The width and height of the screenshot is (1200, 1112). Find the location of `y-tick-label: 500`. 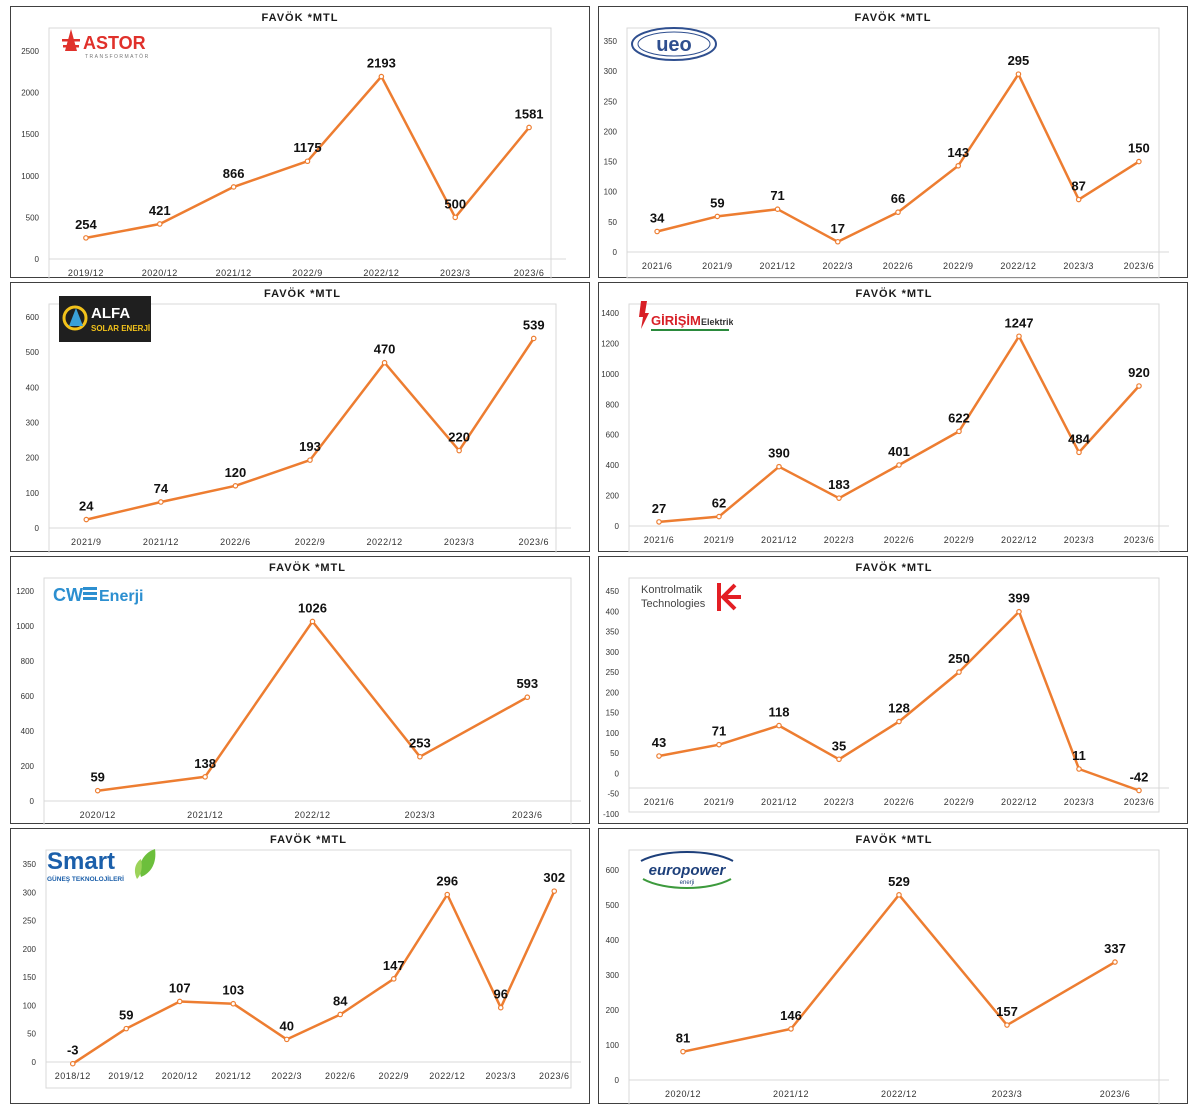

y-tick-label: 500 is located at coordinates (33, 352).